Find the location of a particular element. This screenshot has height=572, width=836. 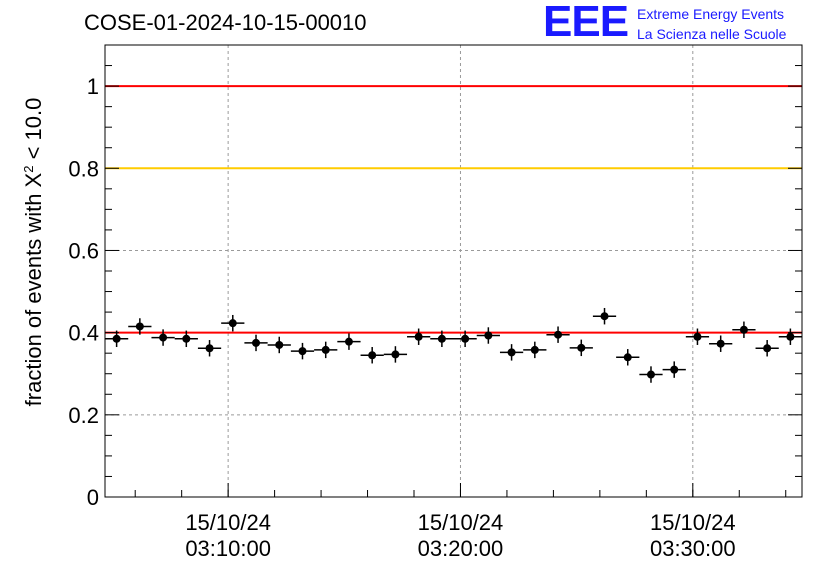

y-tick-label: 0.2 is located at coordinates (83, 415).